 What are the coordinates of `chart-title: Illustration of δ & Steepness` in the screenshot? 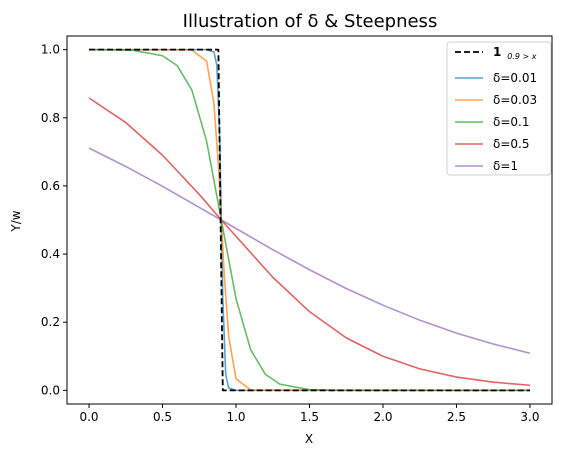 It's located at (310, 21).